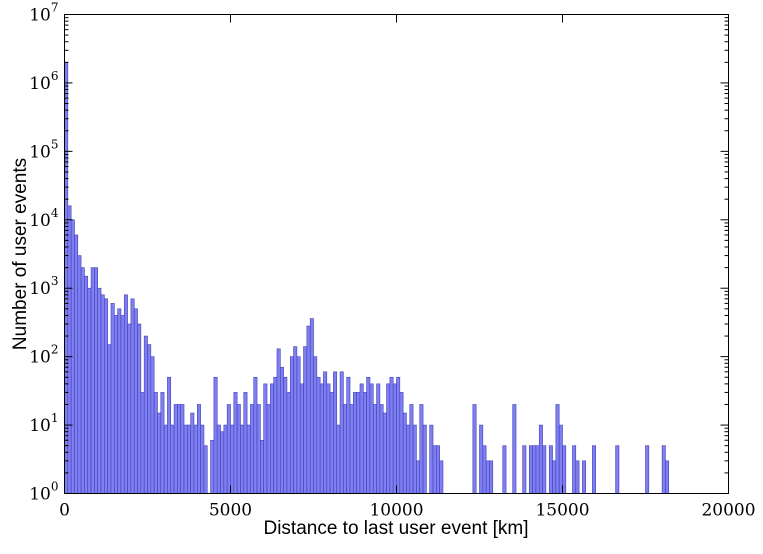  What do you see at coordinates (43, 355) in the screenshot?
I see `y-tick-label: 10²` at bounding box center [43, 355].